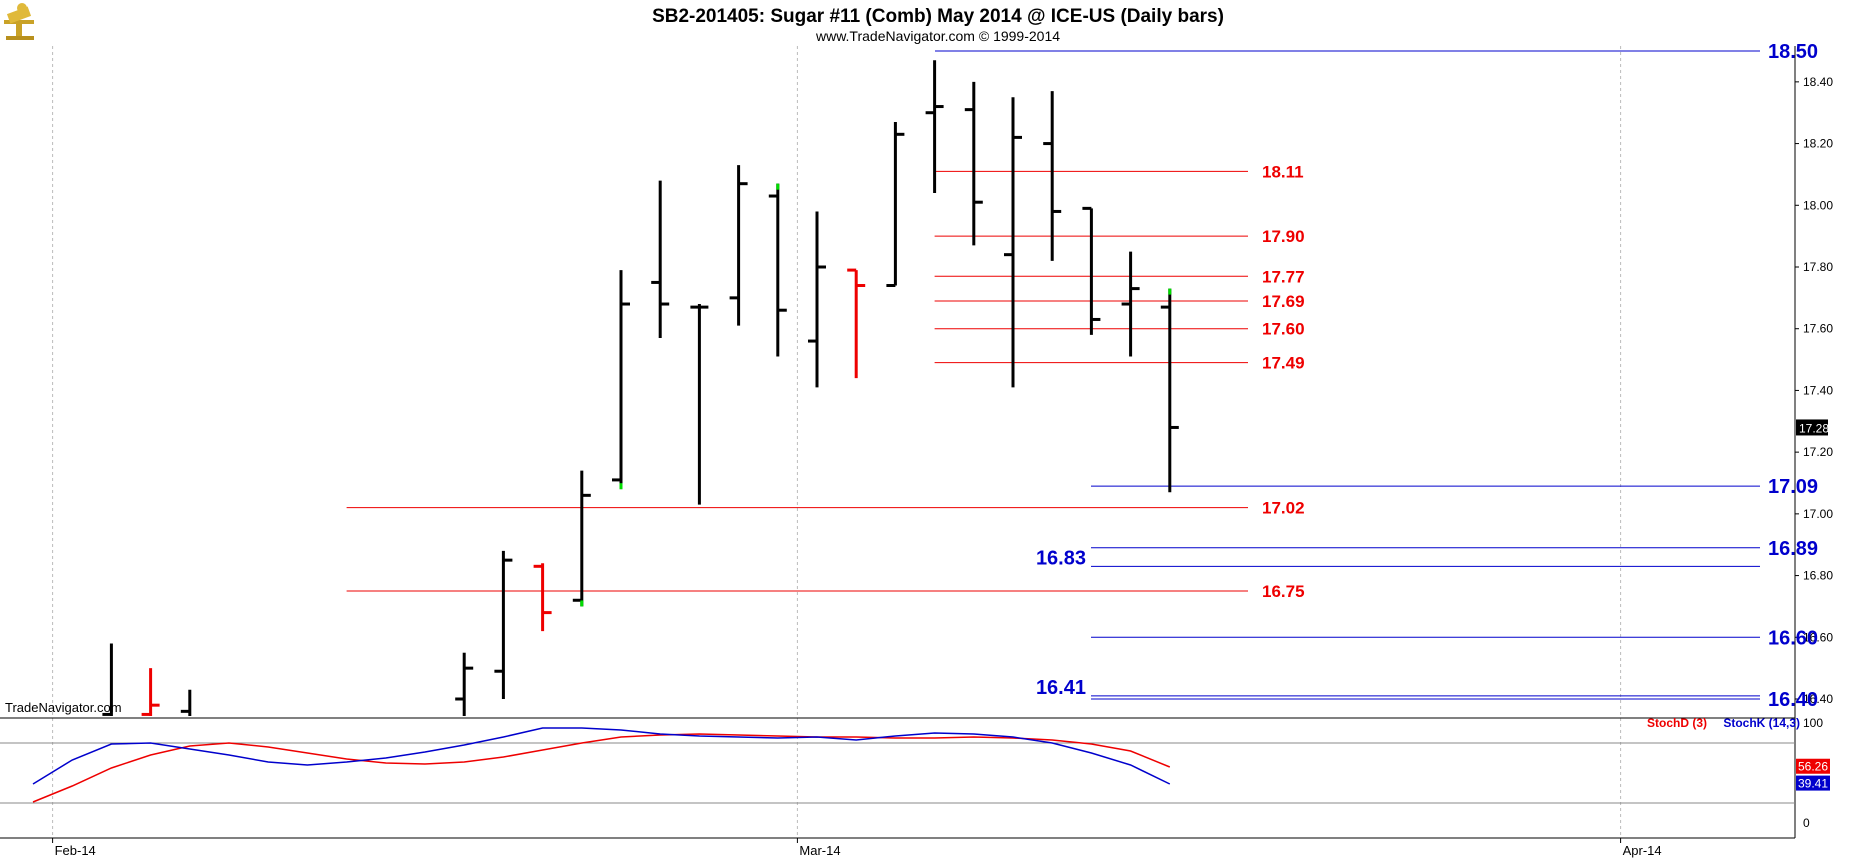 The image size is (1876, 865). What do you see at coordinates (1818, 329) in the screenshot?
I see `price-tick-label: 17.60` at bounding box center [1818, 329].